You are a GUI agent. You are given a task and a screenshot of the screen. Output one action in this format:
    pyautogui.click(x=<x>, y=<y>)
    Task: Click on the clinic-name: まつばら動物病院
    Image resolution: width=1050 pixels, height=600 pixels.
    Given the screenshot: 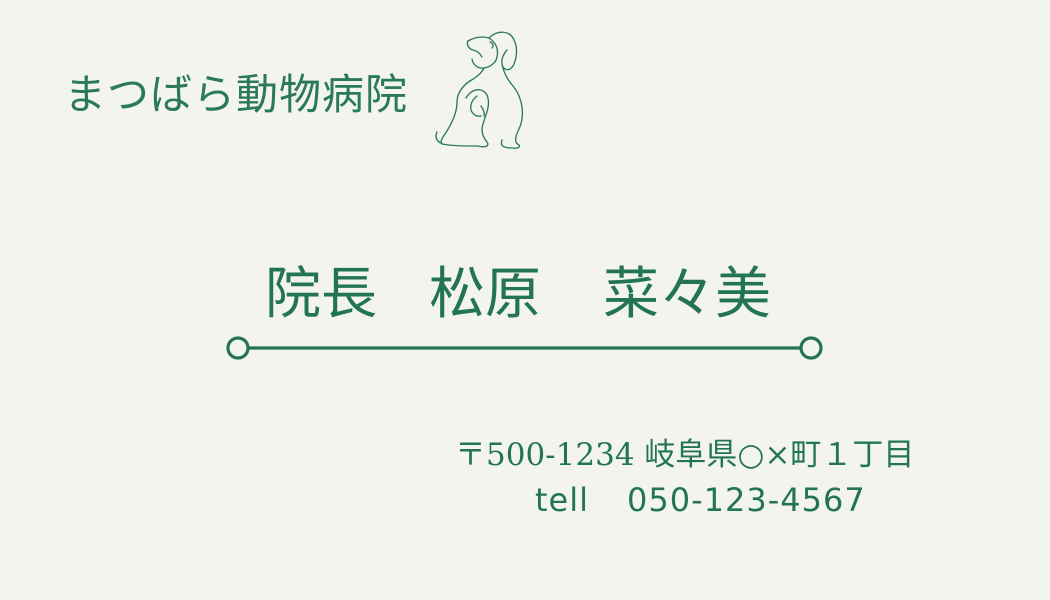 What is the action you would take?
    pyautogui.click(x=236, y=94)
    